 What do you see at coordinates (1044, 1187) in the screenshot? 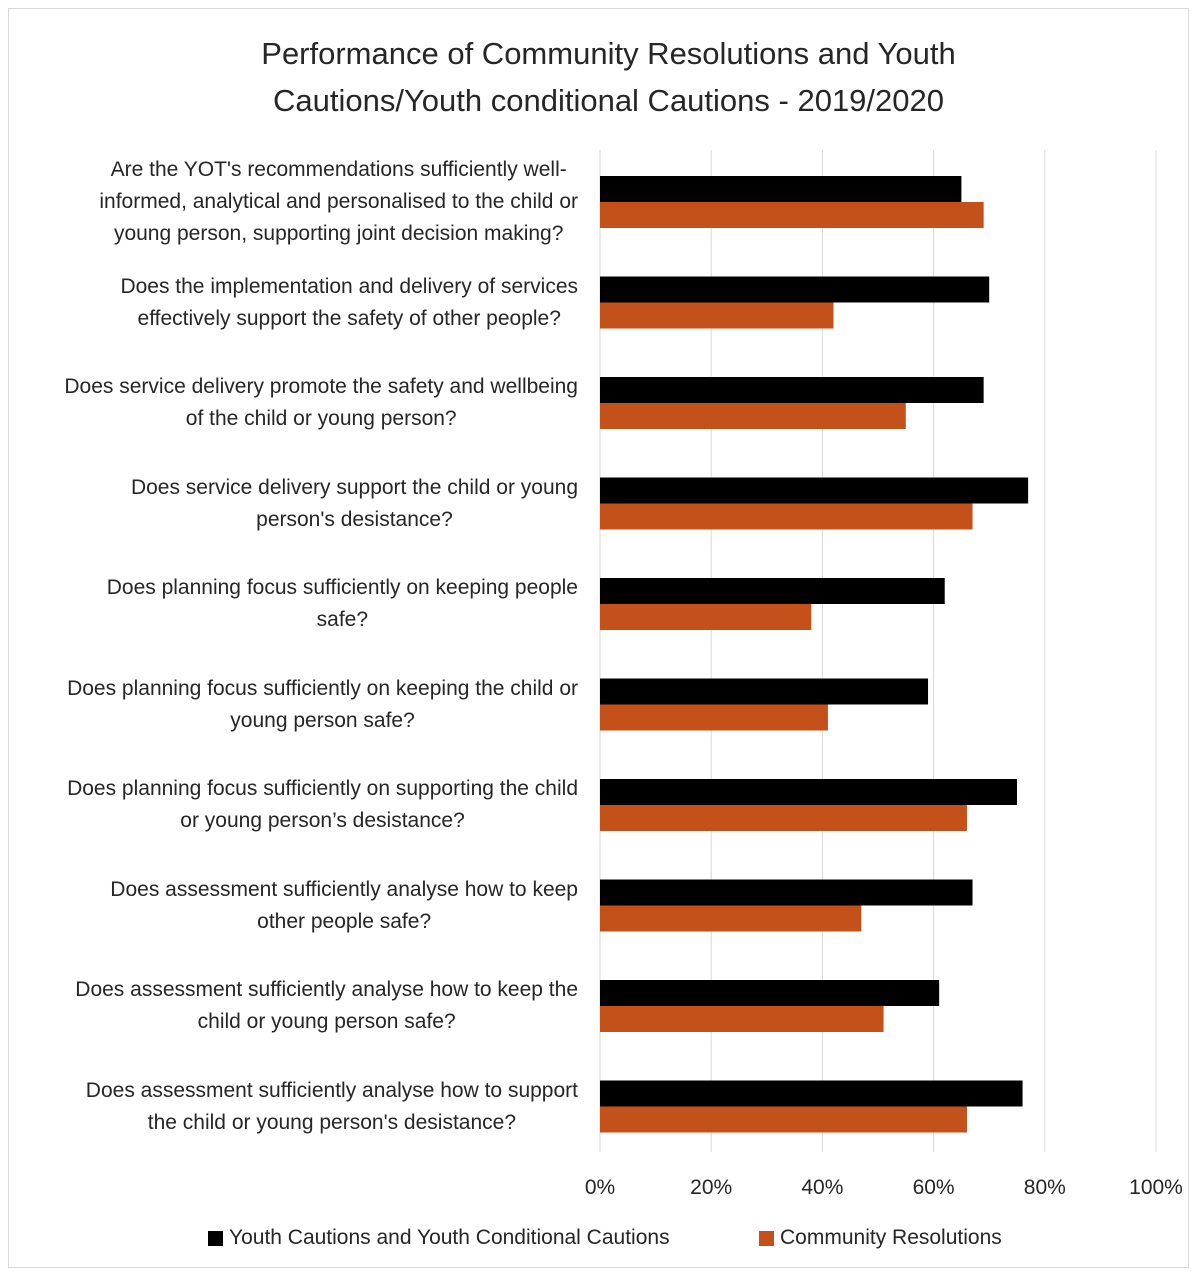
I see `x-tick-label-4: 80%` at bounding box center [1044, 1187].